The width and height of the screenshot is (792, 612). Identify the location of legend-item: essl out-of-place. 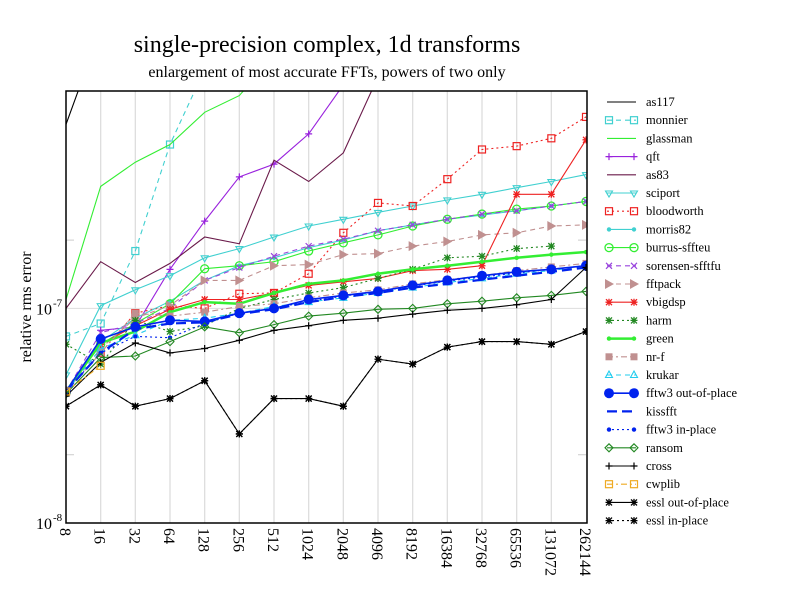
(667, 502).